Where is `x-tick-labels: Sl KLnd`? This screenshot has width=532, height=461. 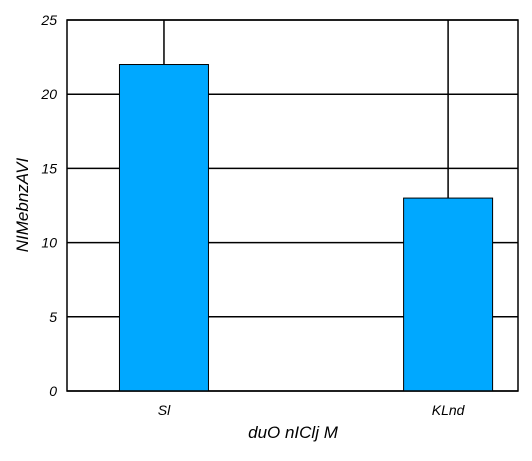 x-tick-labels: Sl KLnd is located at coordinates (312, 410).